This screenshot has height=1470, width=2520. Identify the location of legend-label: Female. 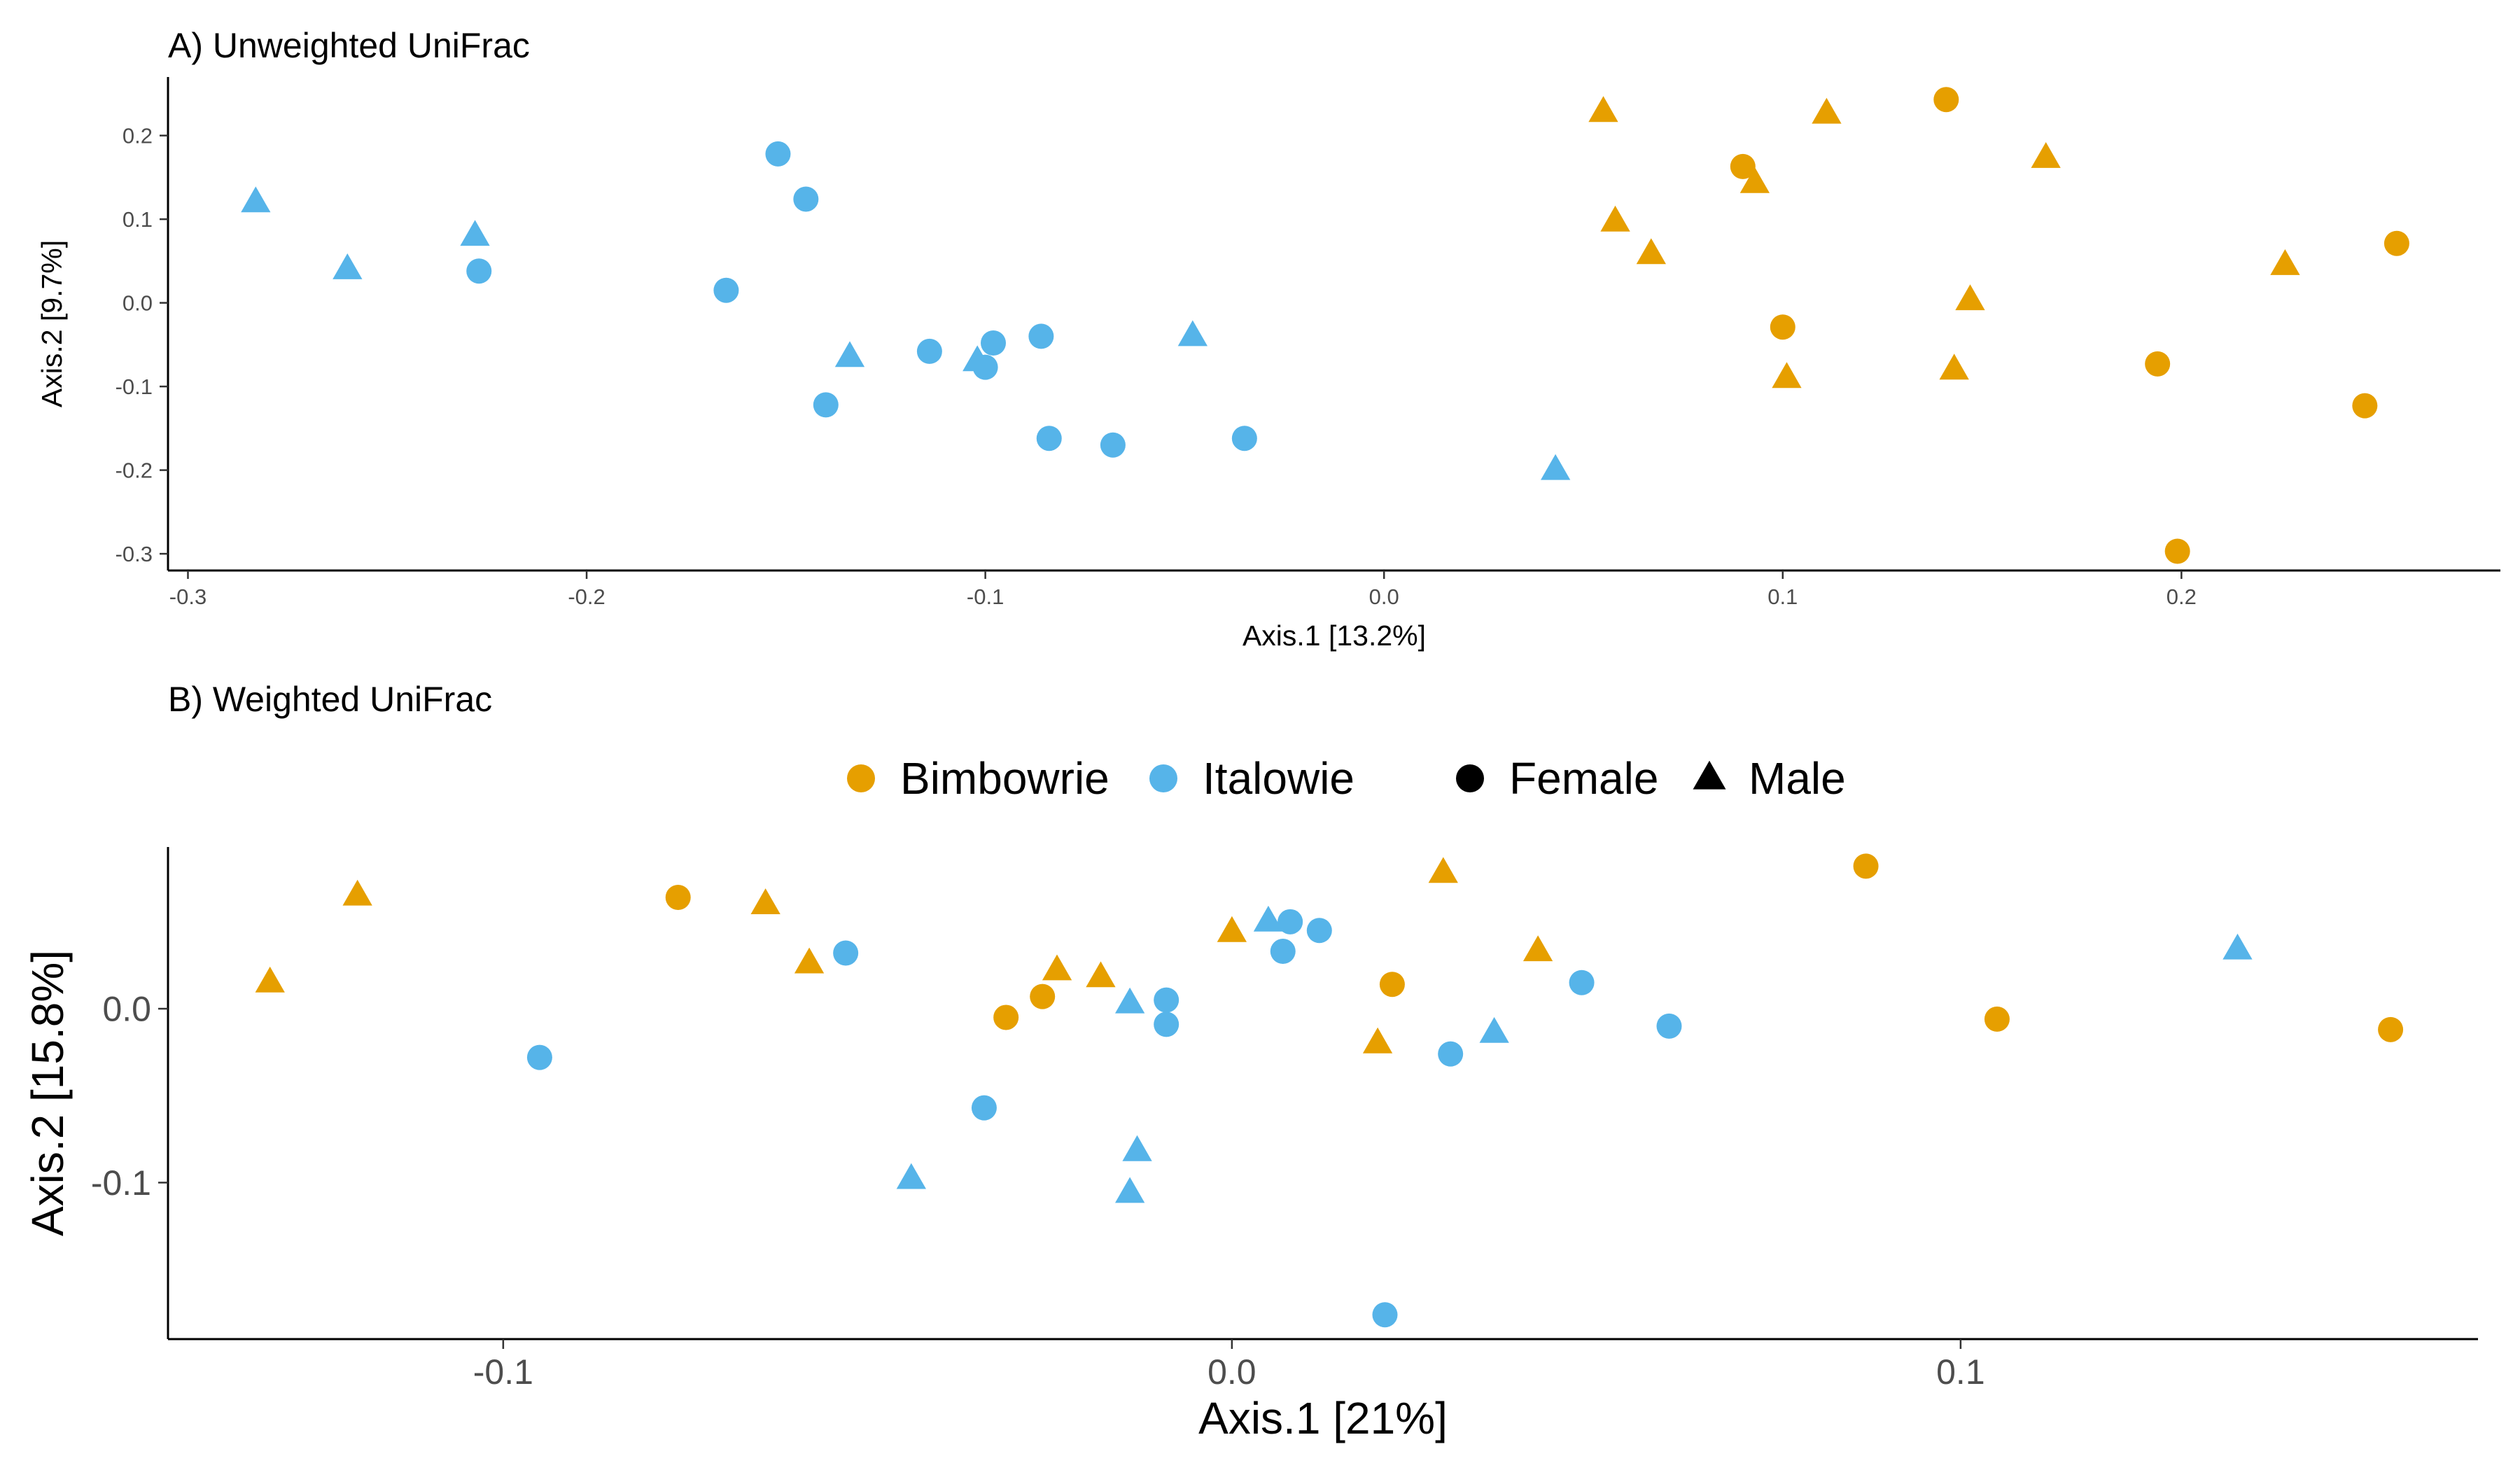
(1583, 778).